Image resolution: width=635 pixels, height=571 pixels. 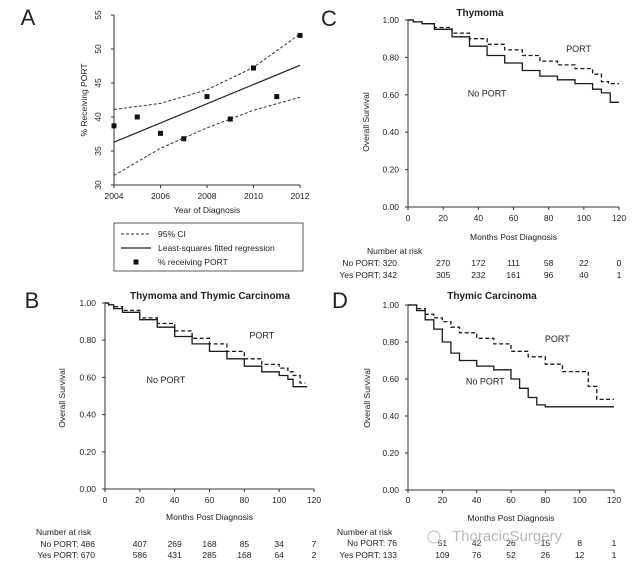 I want to click on legend-label: Least-squares fitted regression, so click(x=216, y=248).